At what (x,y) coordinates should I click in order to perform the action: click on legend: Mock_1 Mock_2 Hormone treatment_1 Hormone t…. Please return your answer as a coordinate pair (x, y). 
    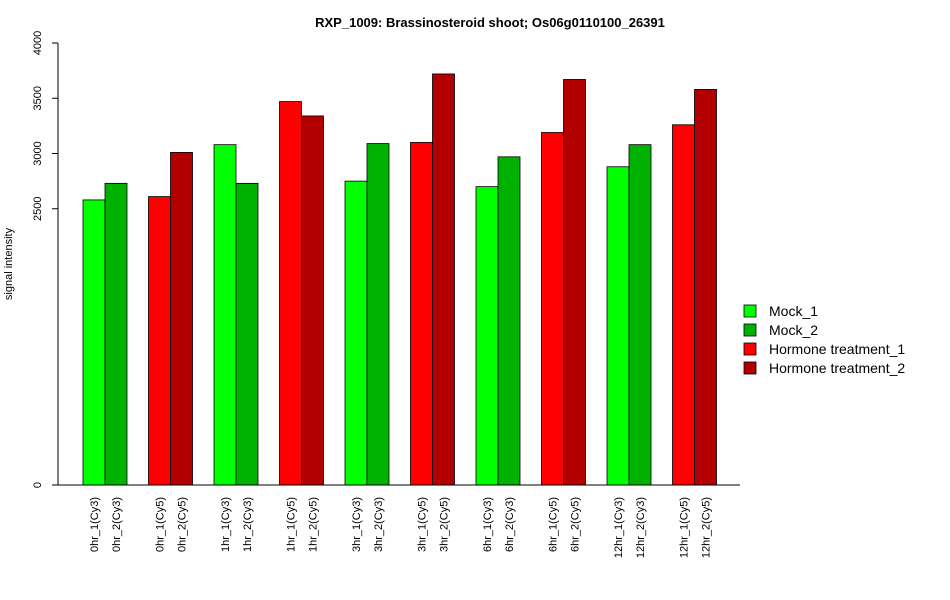
    Looking at the image, I should click on (824, 339).